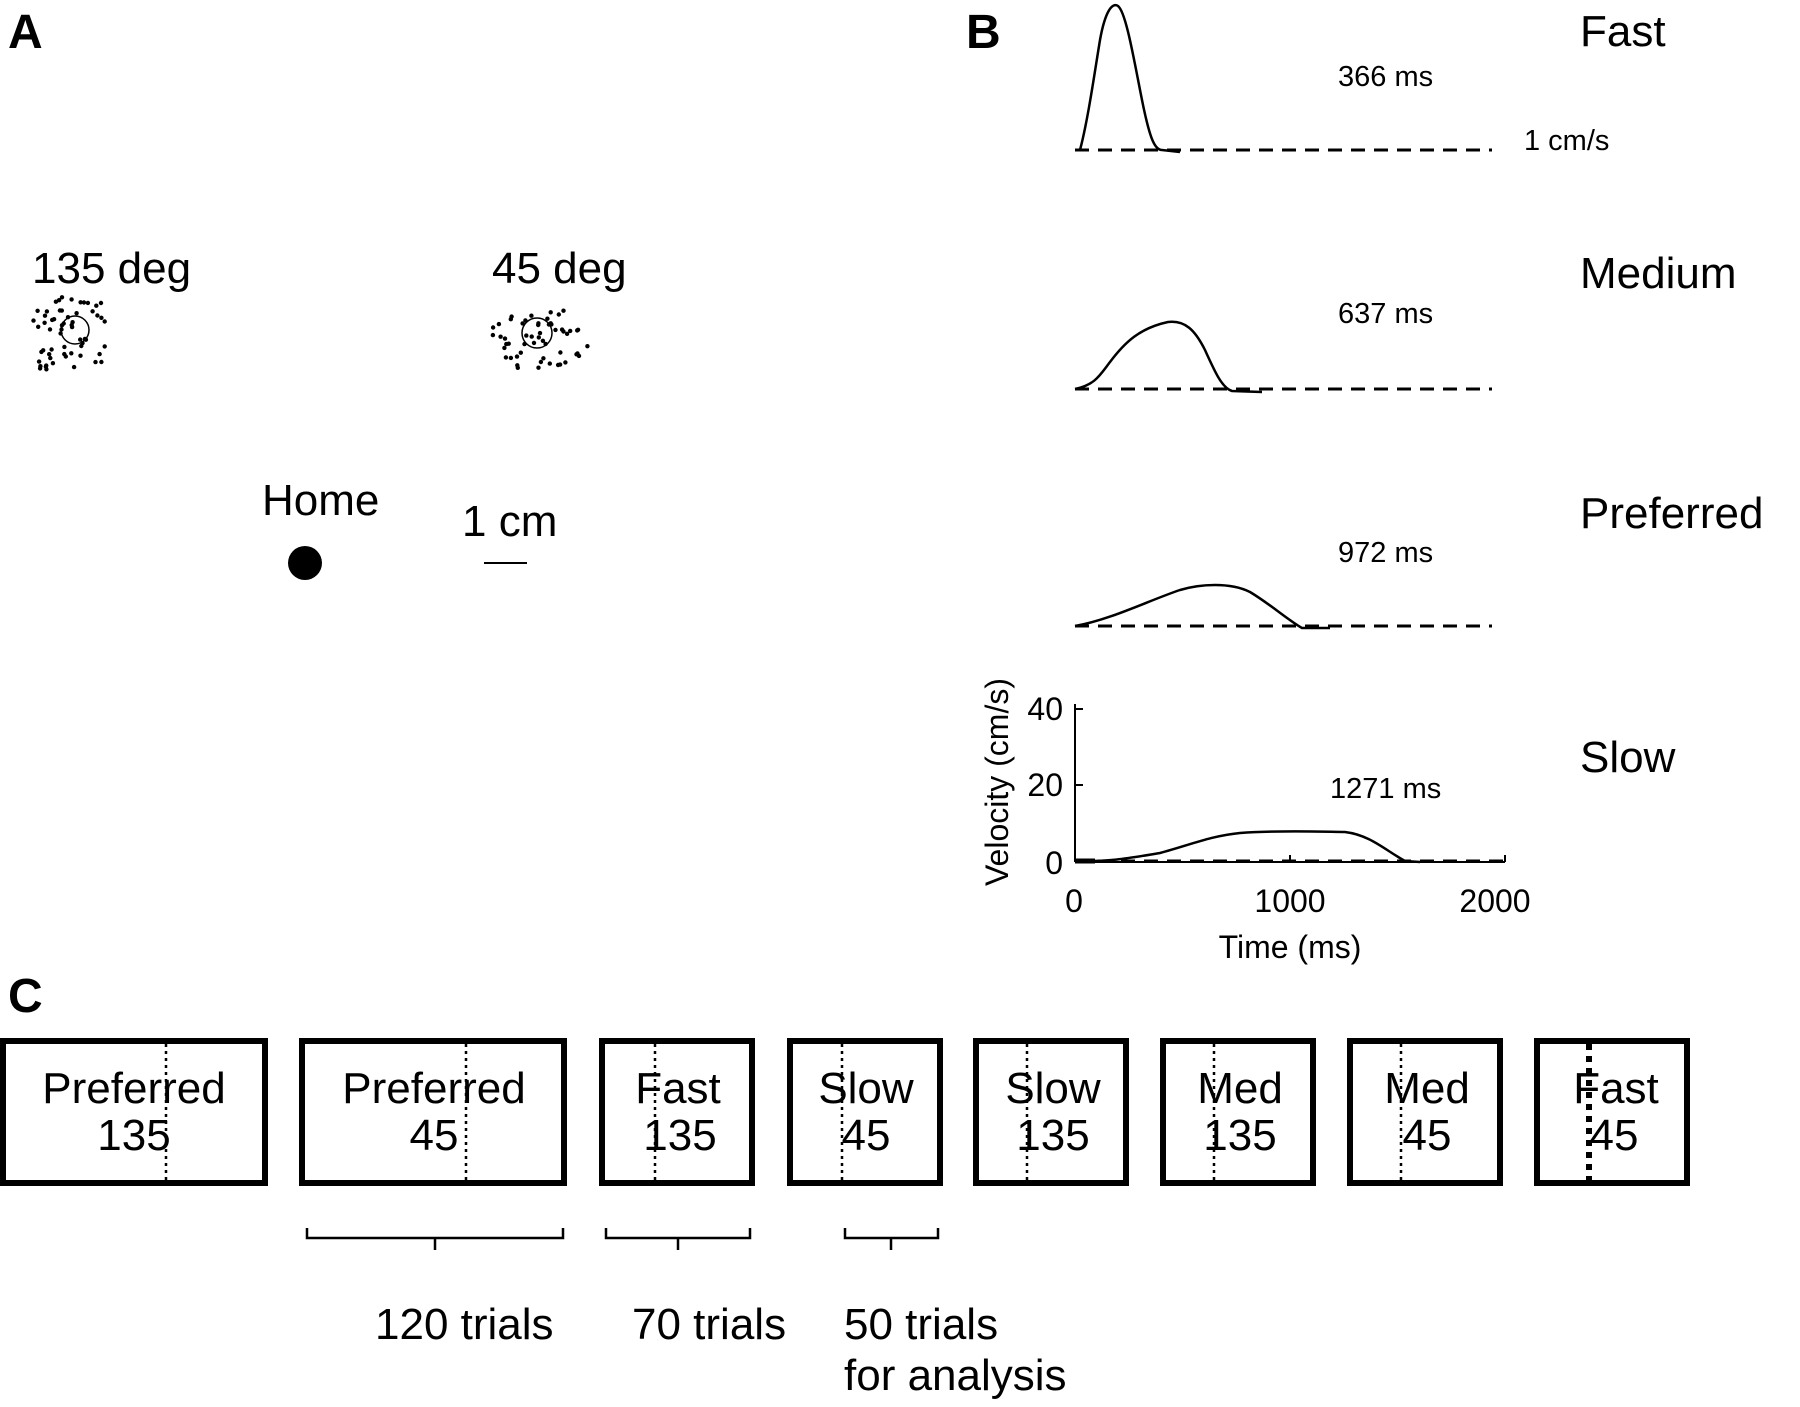  Describe the element at coordinates (1385, 553) in the screenshot. I see `duration-label-preferred: 972 ms` at that location.